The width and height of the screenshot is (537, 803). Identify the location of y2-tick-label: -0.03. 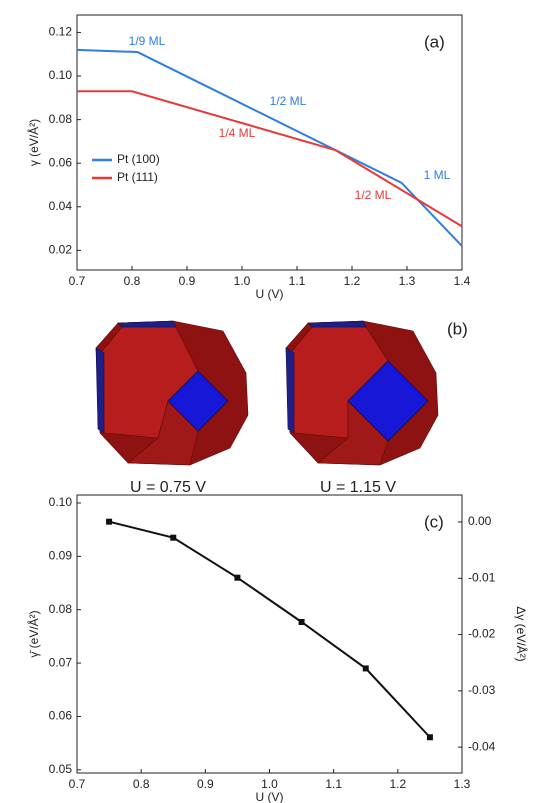
(482, 690).